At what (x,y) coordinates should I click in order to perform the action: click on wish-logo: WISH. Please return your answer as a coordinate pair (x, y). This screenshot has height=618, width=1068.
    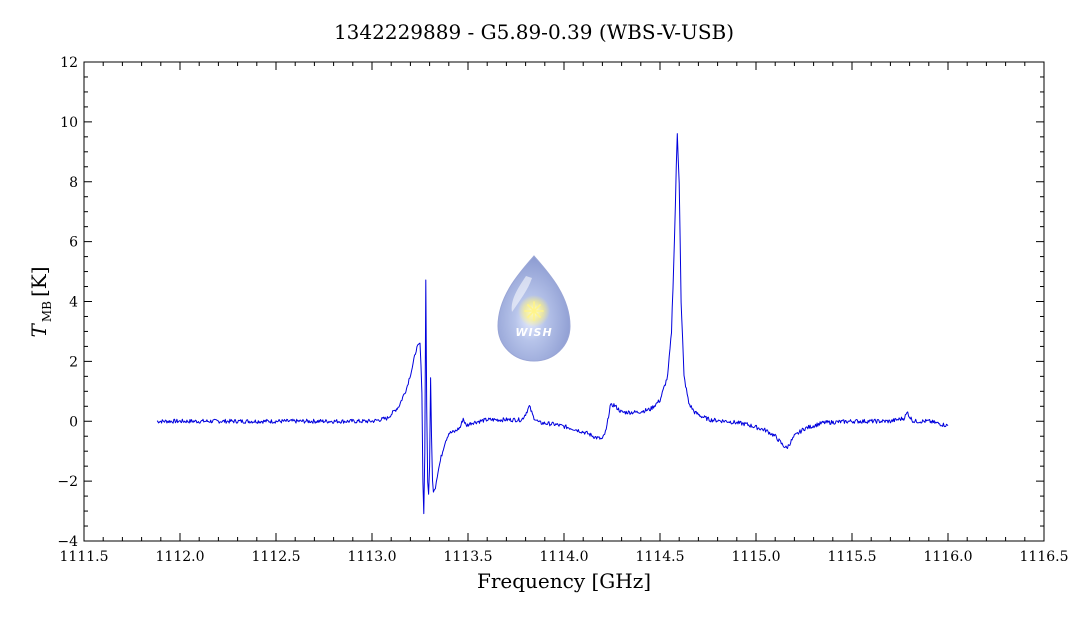
    Looking at the image, I should click on (534, 308).